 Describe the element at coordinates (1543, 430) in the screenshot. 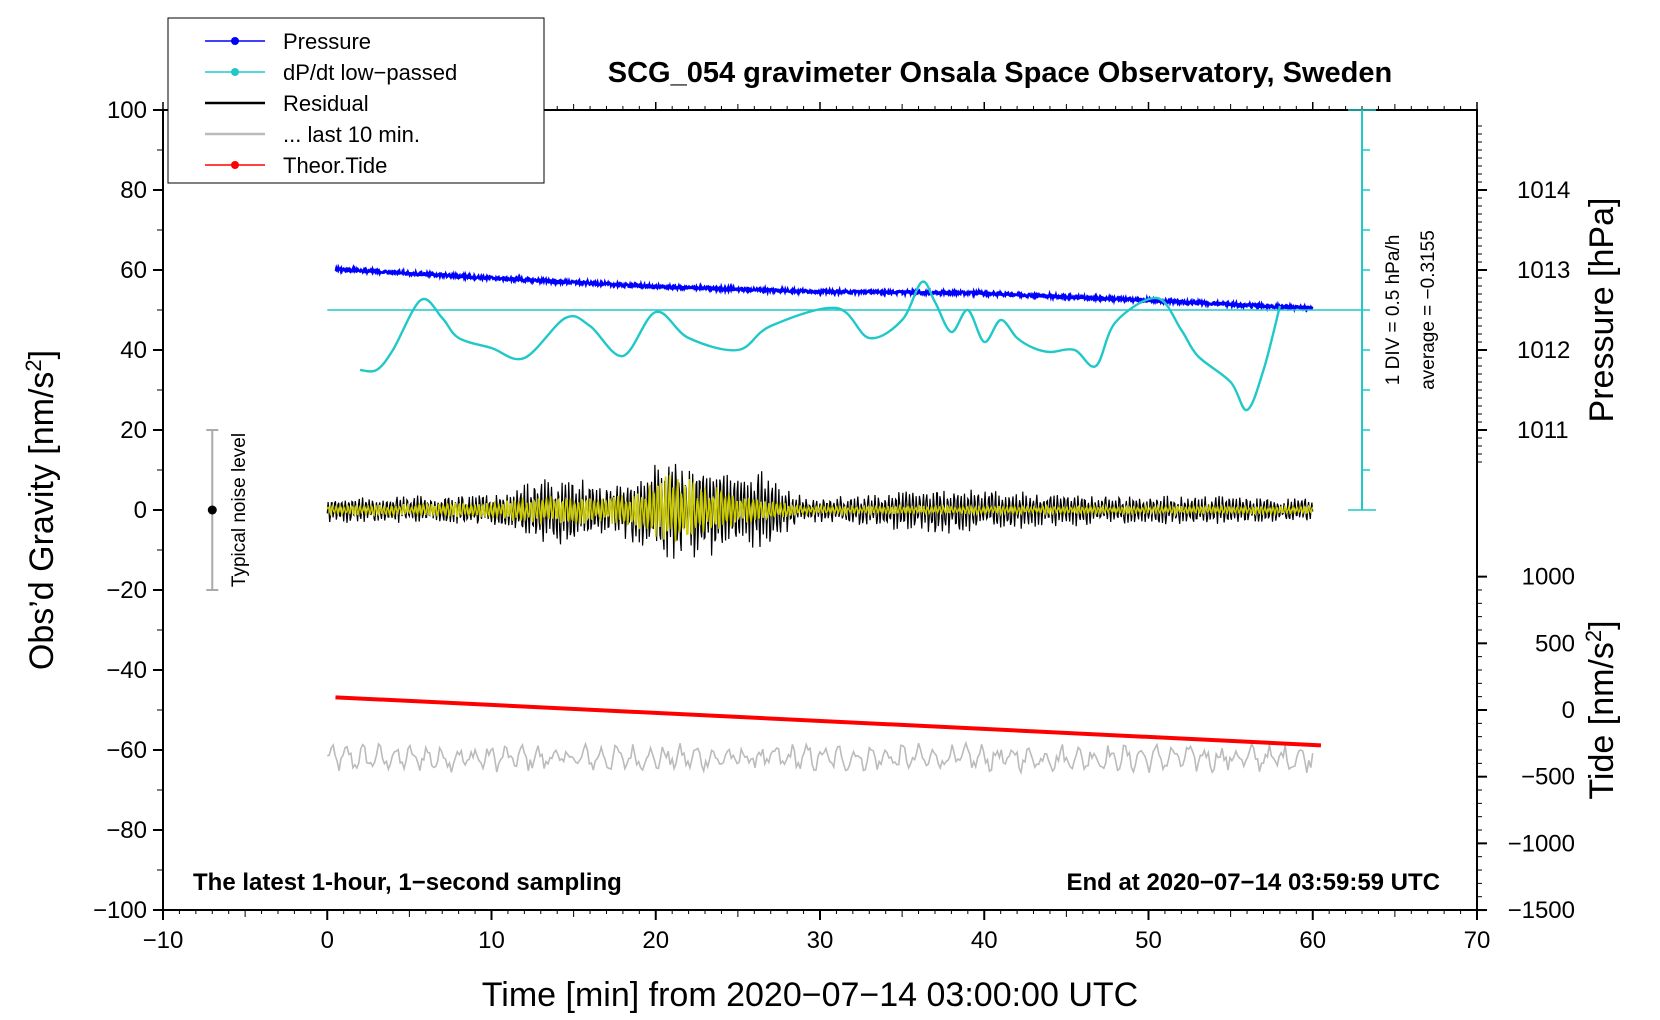

I see `pressure-tick-label: 1011` at that location.